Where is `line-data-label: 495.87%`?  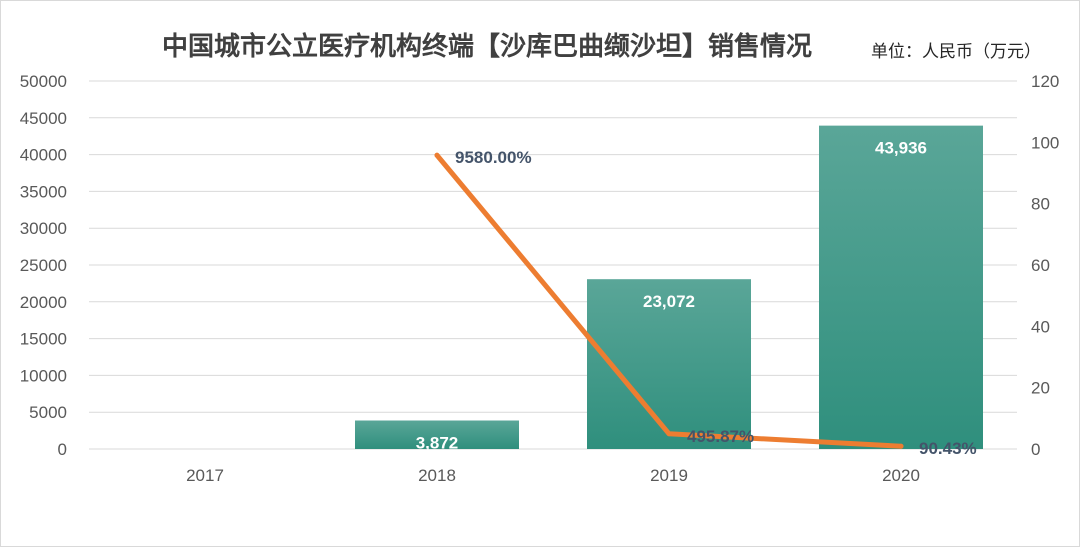 line-data-label: 495.87% is located at coordinates (720, 436).